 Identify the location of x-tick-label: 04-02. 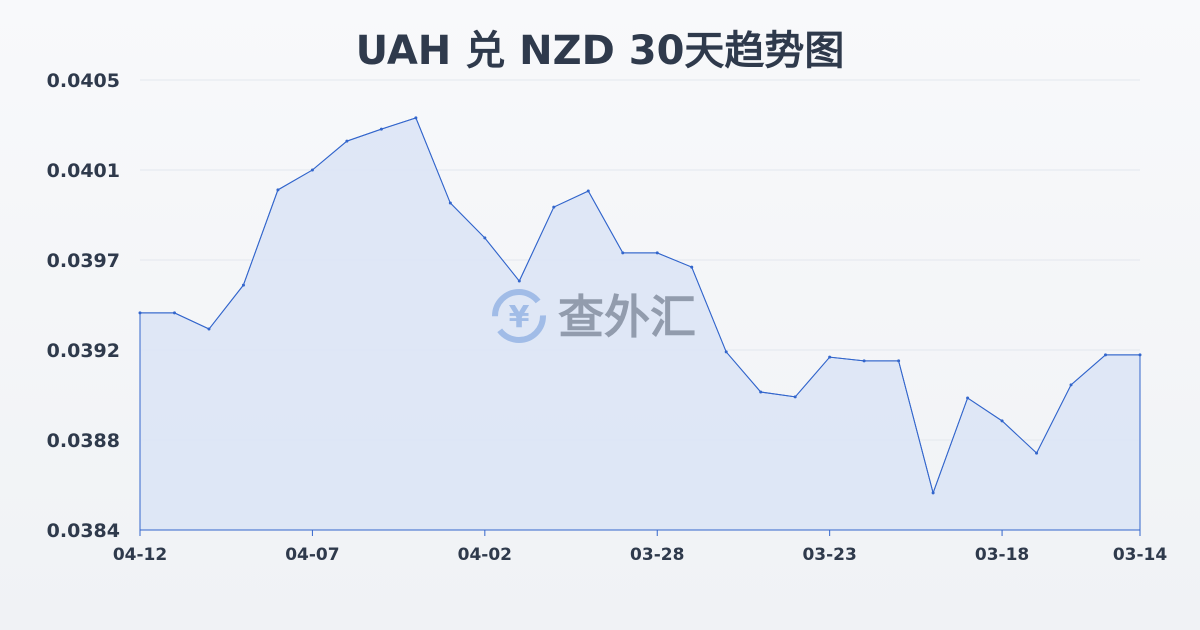
(485, 555).